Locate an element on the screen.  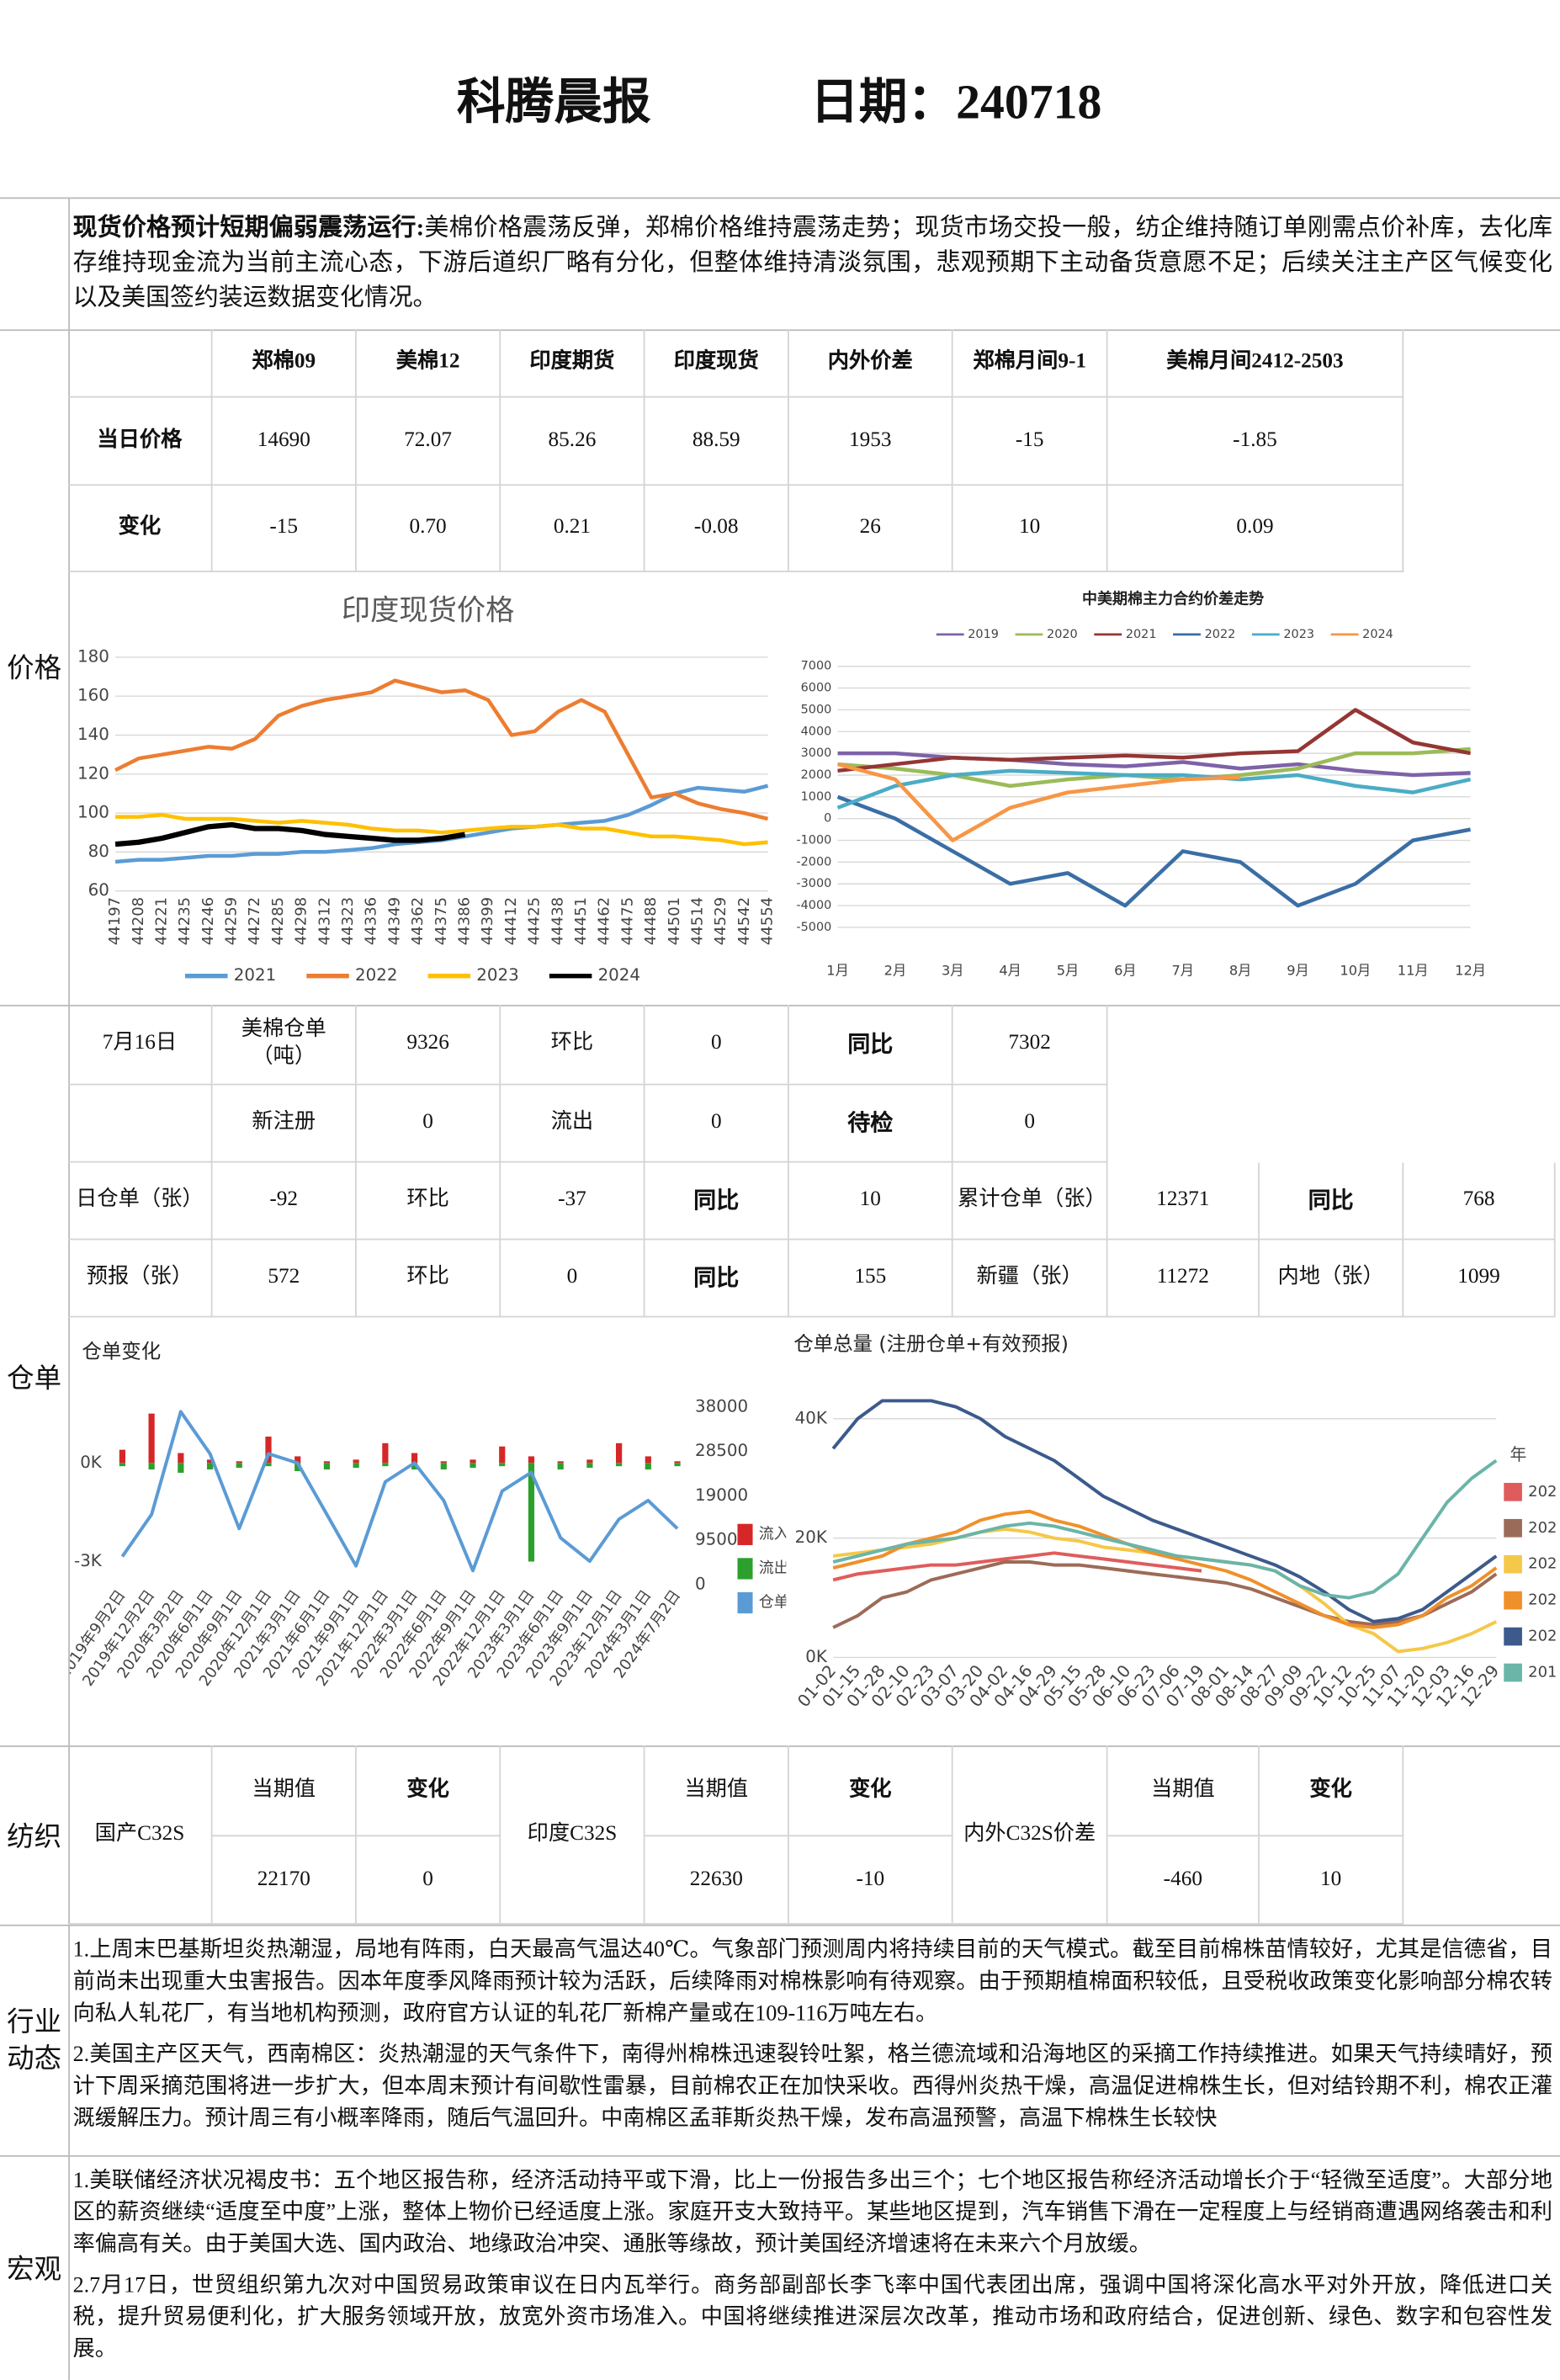
y-tick-label: 100 is located at coordinates (93, 812).